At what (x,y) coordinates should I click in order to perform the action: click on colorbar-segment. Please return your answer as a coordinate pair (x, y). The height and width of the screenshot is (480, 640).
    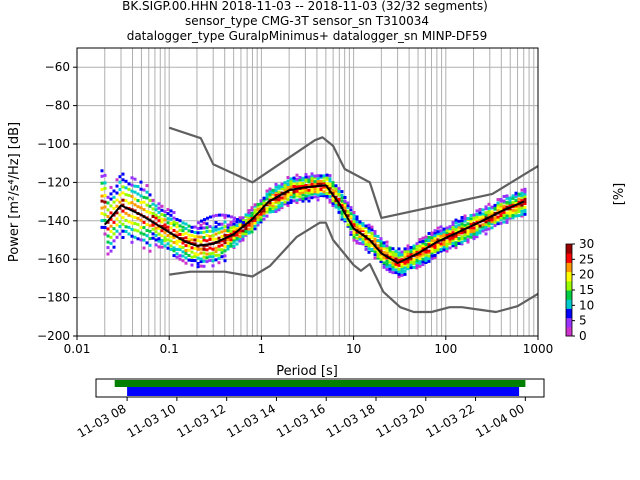
    Looking at the image, I should click on (569, 310).